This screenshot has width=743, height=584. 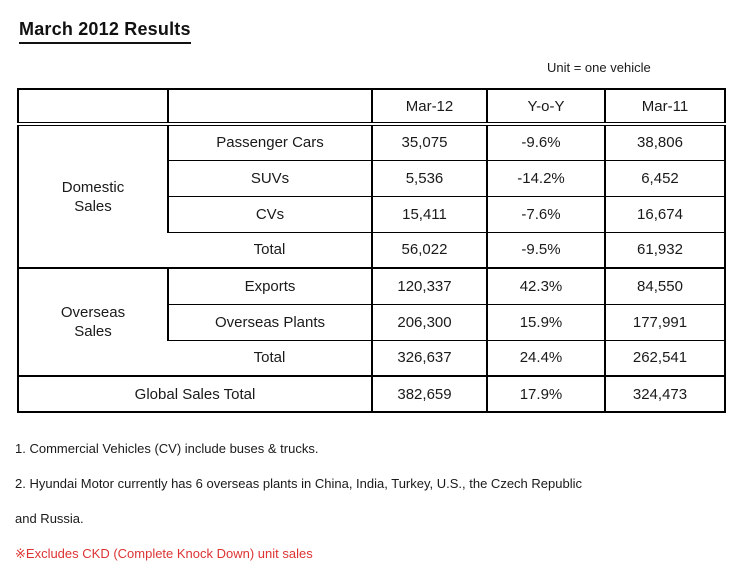 What do you see at coordinates (599, 67) in the screenshot?
I see `unit-note: Unit = one vehicle` at bounding box center [599, 67].